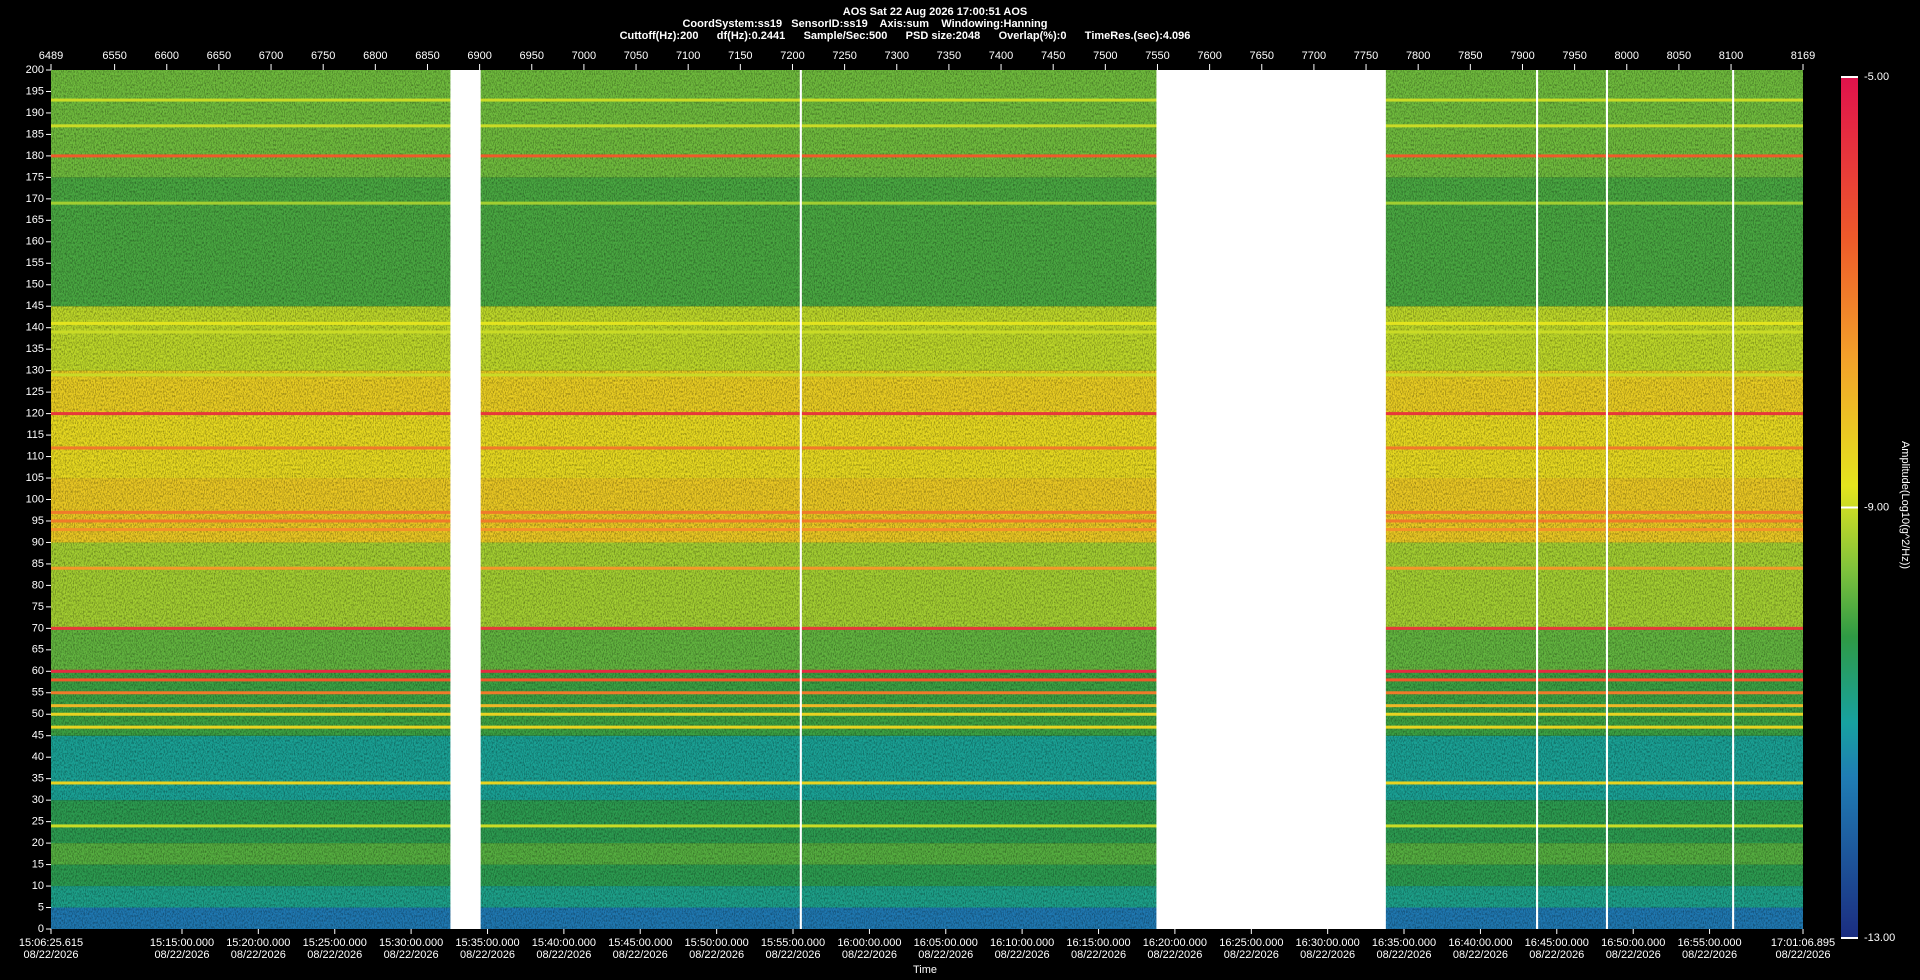  Describe the element at coordinates (35, 242) in the screenshot. I see `y-tick-label: 160` at that location.